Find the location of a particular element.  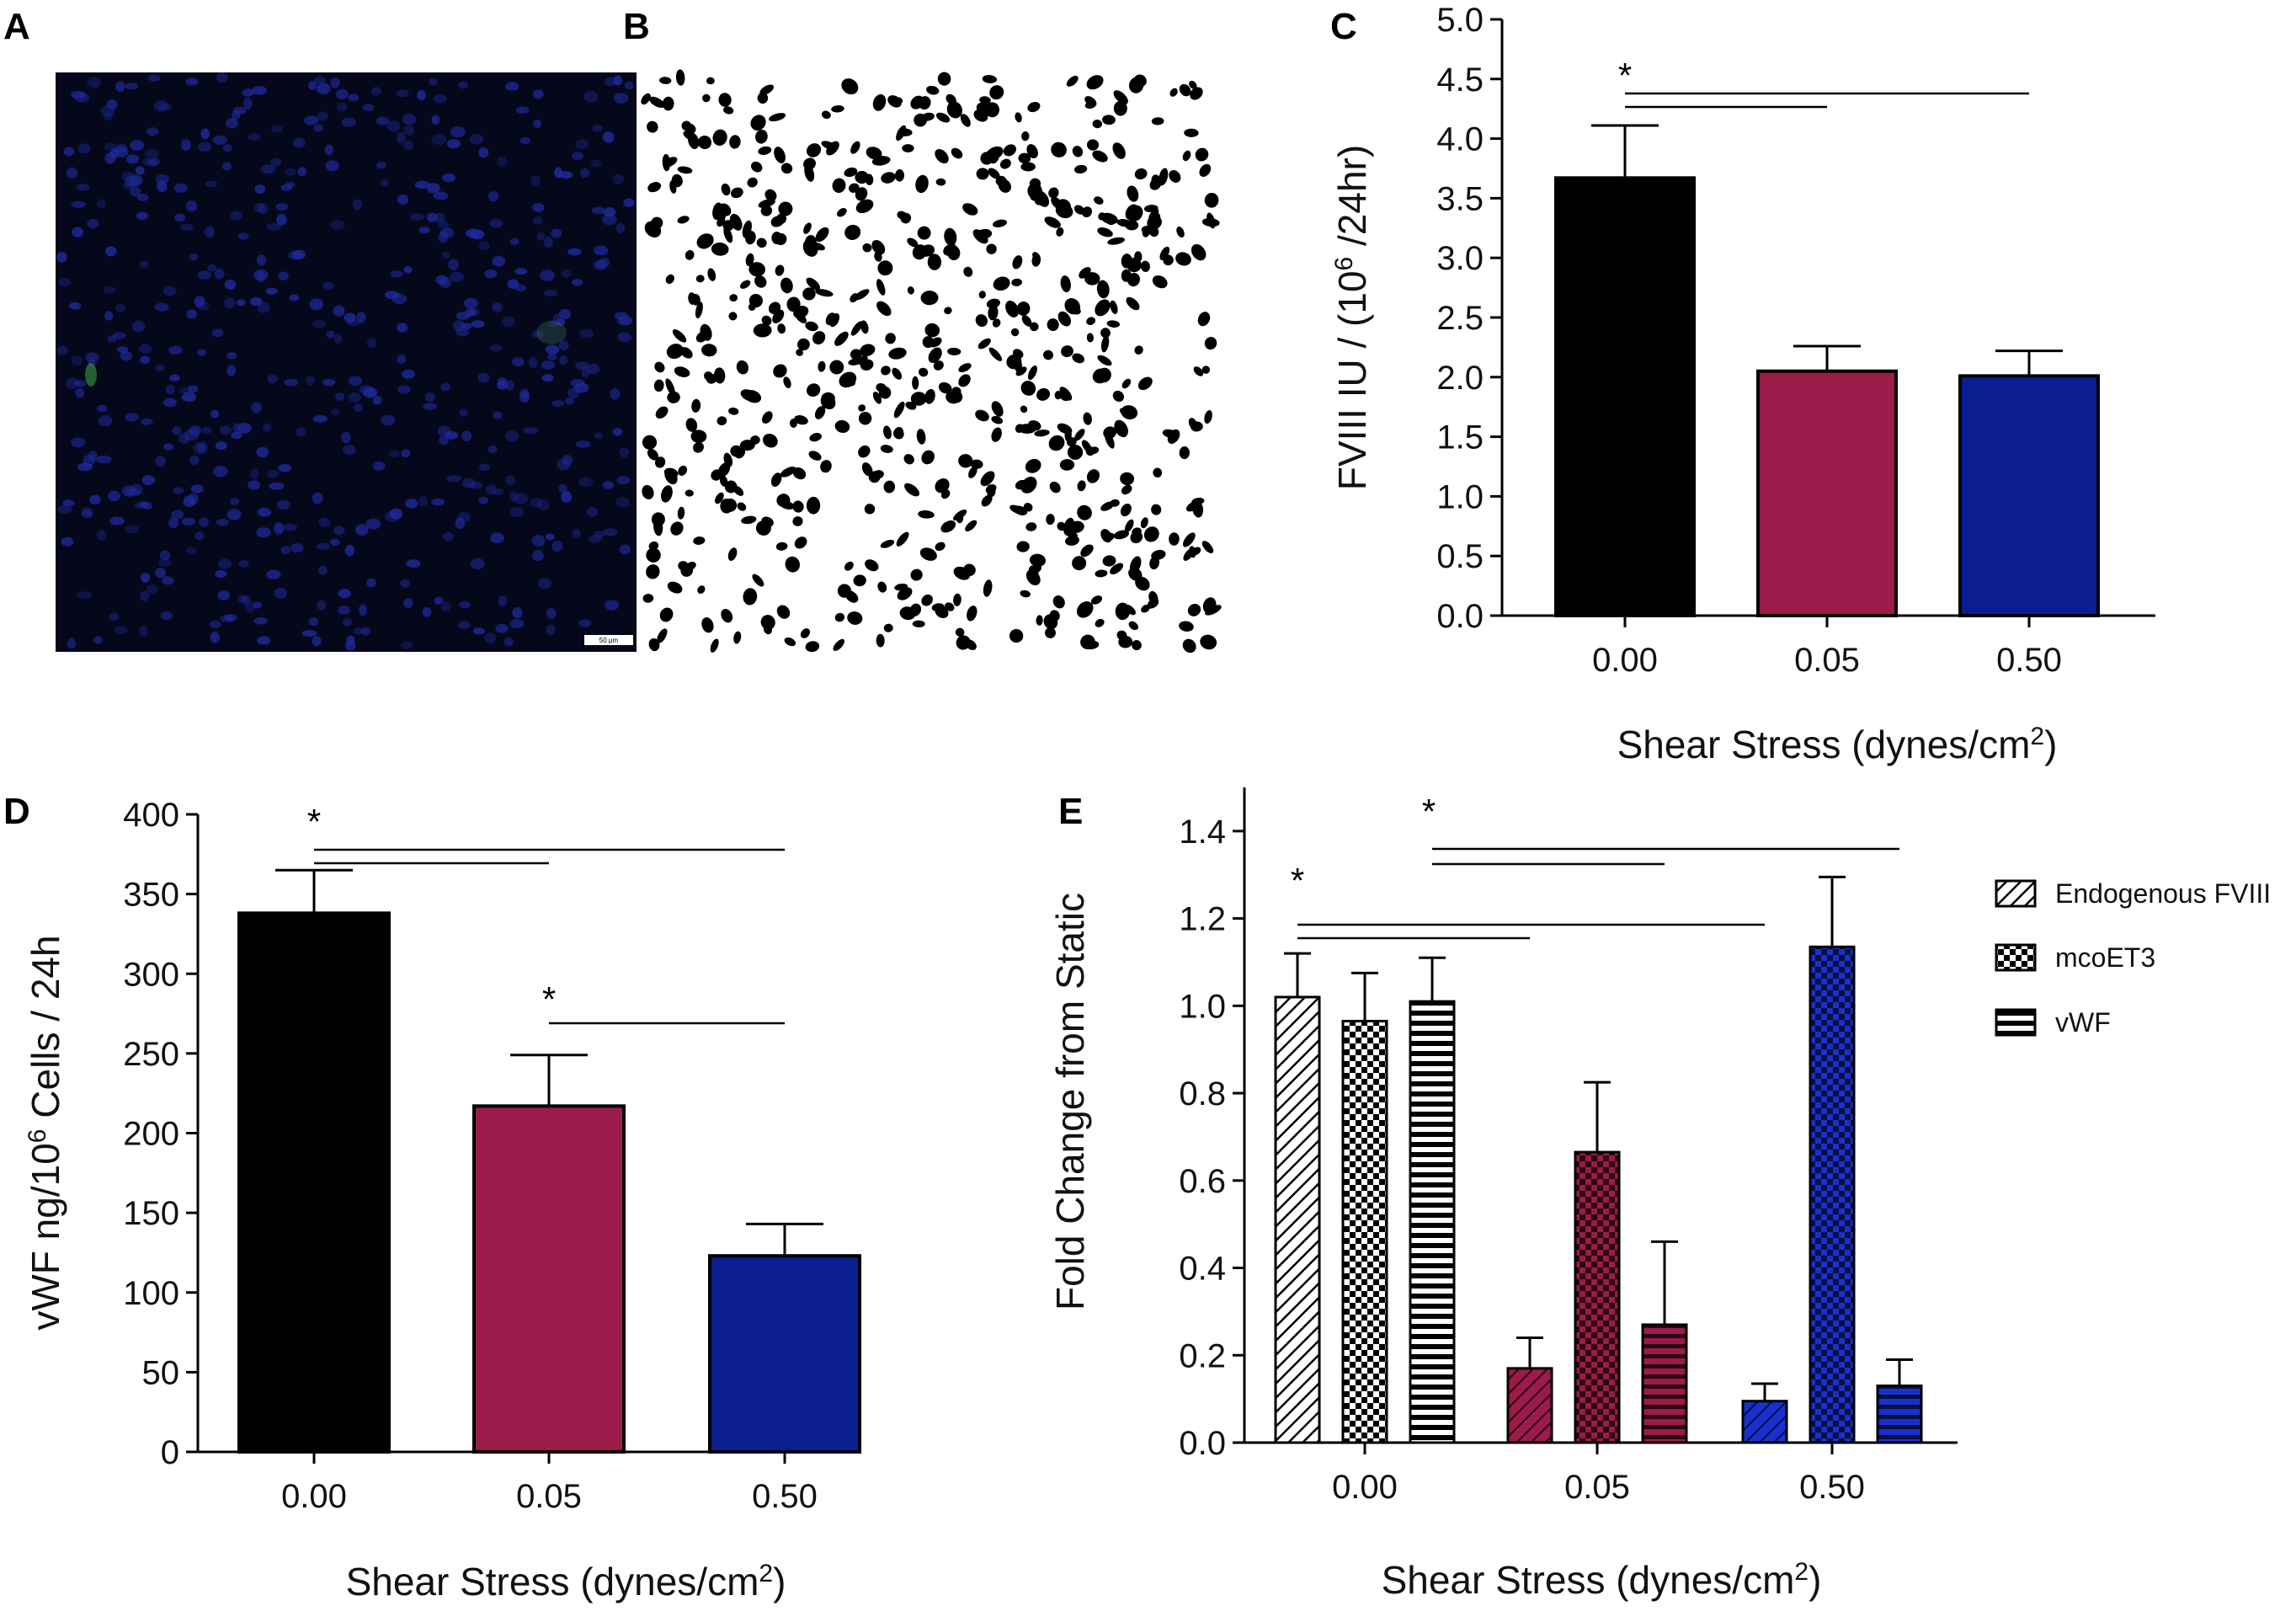

micrograph-binary is located at coordinates (931, 361).